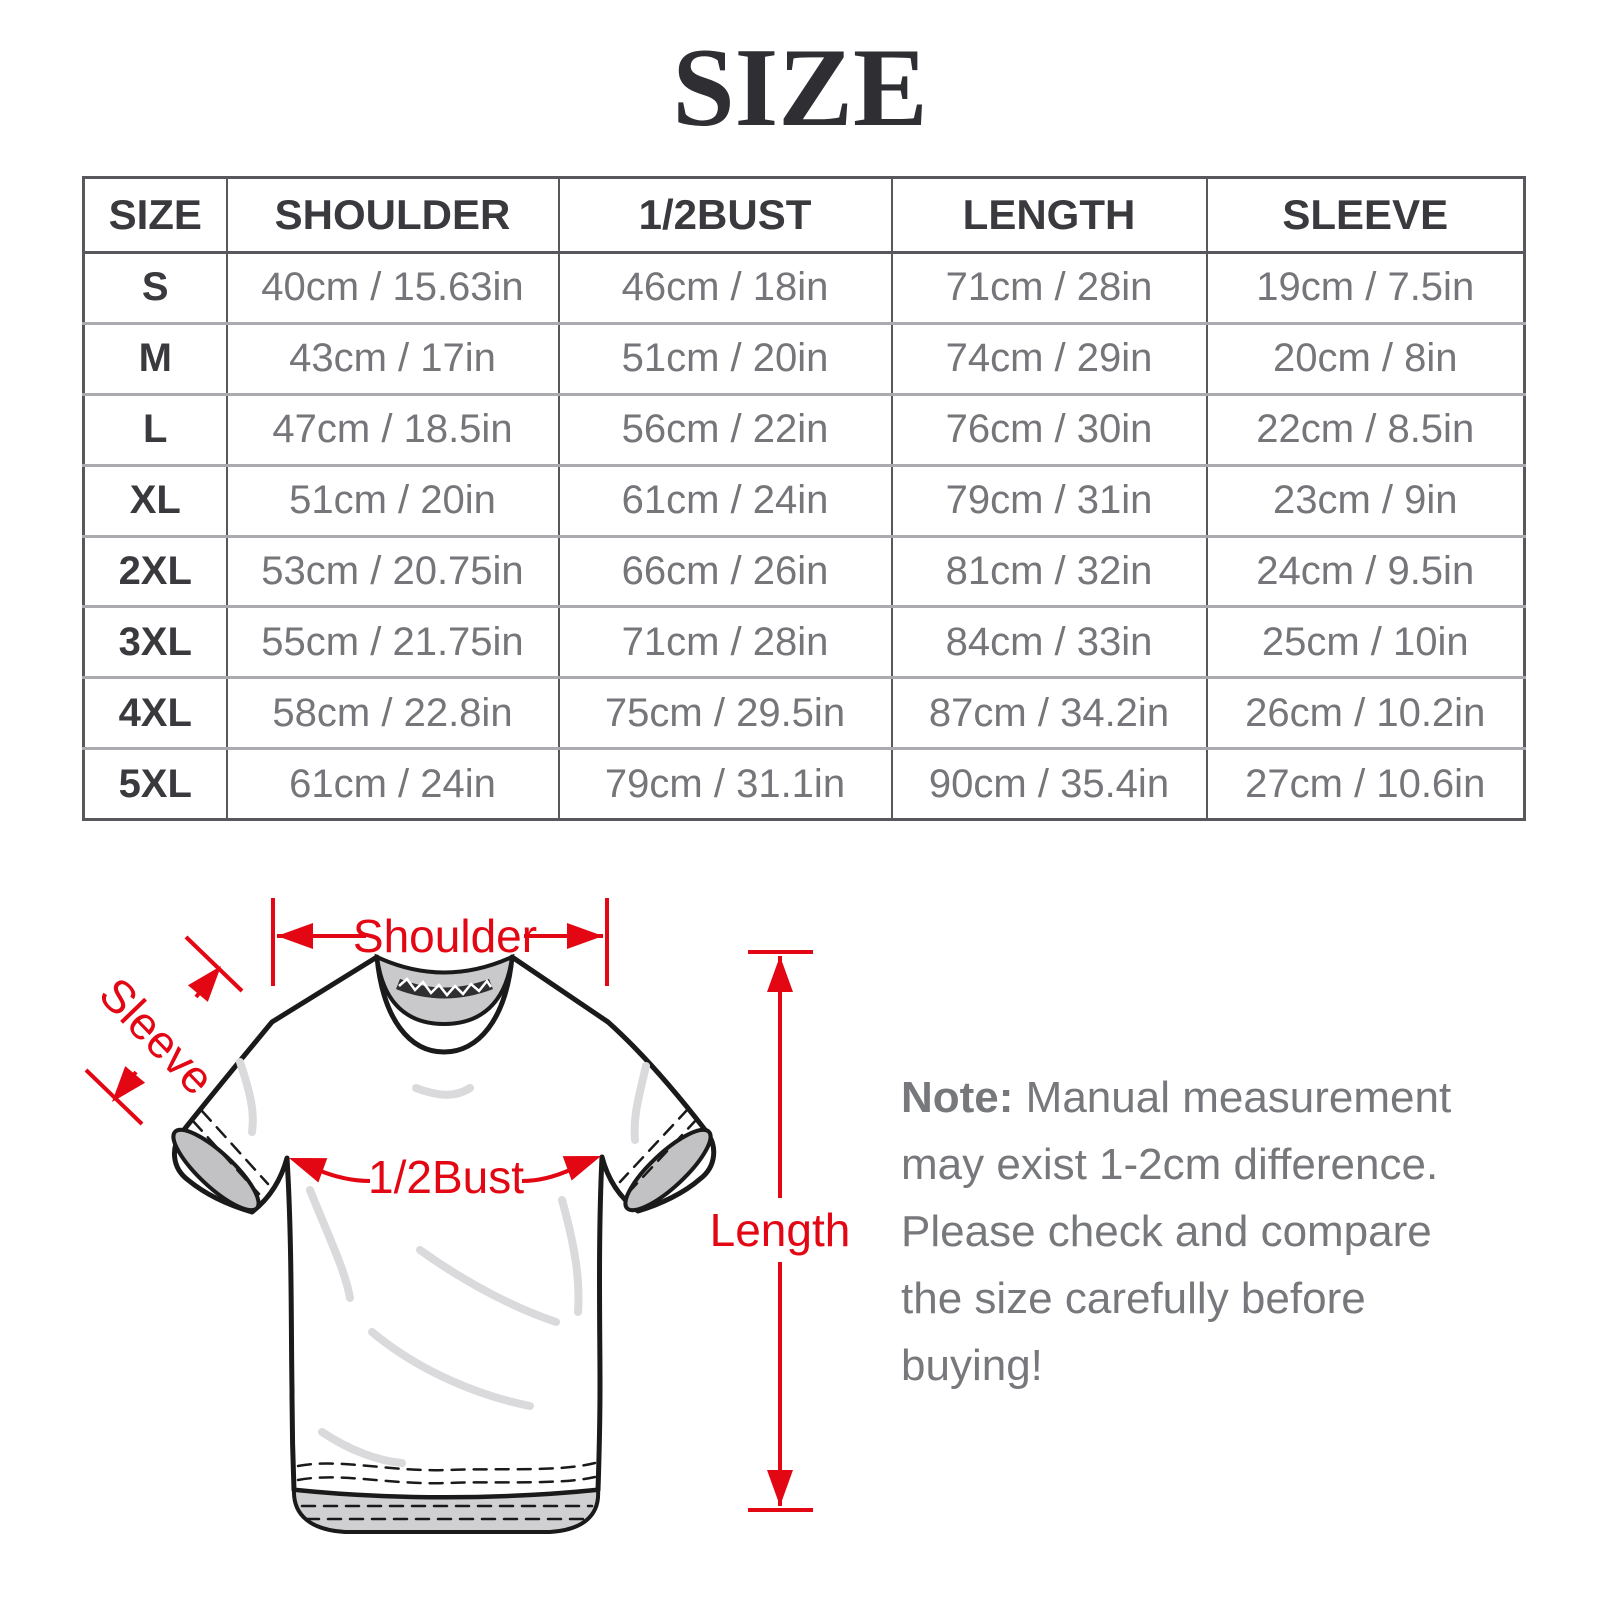  What do you see at coordinates (1048, 215) in the screenshot?
I see `column-header-length: LENGTH` at bounding box center [1048, 215].